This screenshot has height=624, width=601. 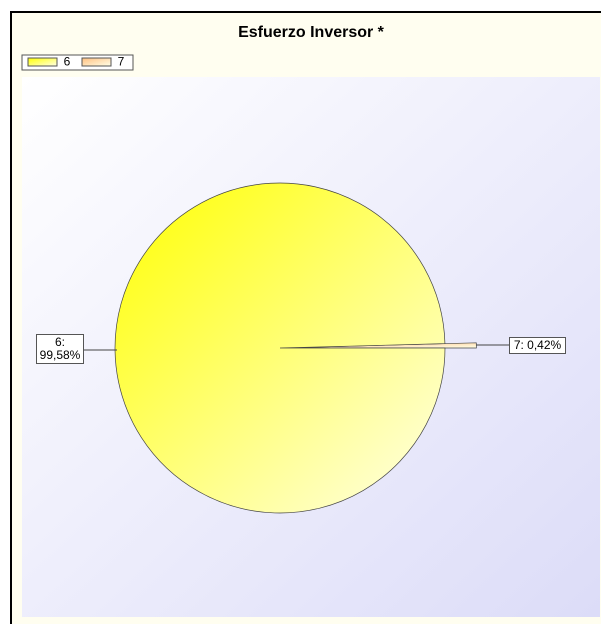 What do you see at coordinates (67, 62) in the screenshot?
I see `legend-label: 6` at bounding box center [67, 62].